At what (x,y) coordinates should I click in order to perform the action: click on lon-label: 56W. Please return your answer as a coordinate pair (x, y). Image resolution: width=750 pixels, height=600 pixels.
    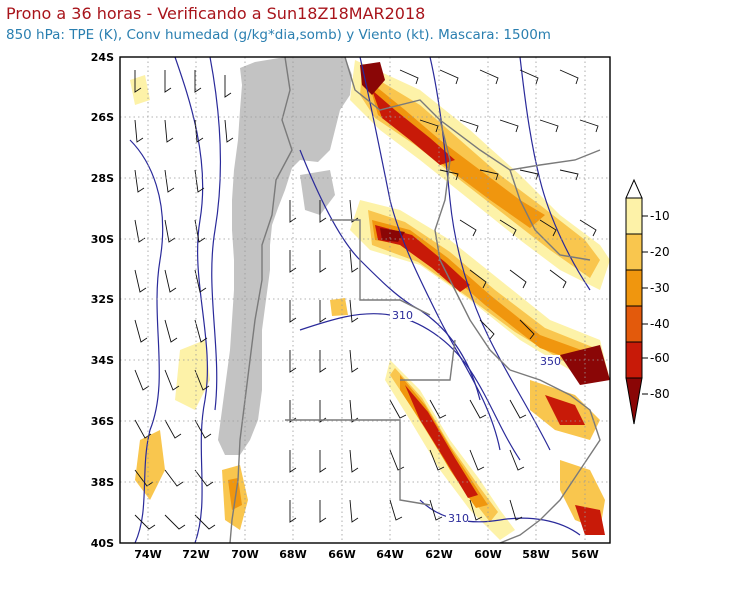
    Looking at the image, I should click on (584, 554).